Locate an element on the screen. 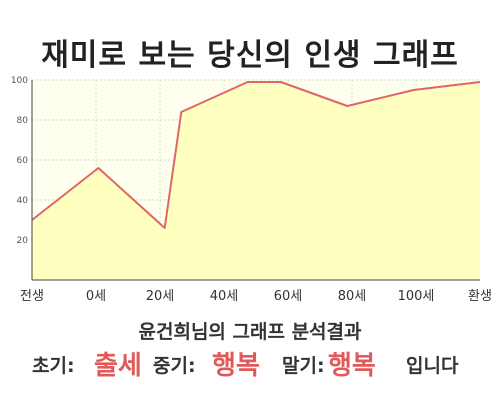 This screenshot has height=400, width=500. x-tick-label: 전생 is located at coordinates (32, 296).